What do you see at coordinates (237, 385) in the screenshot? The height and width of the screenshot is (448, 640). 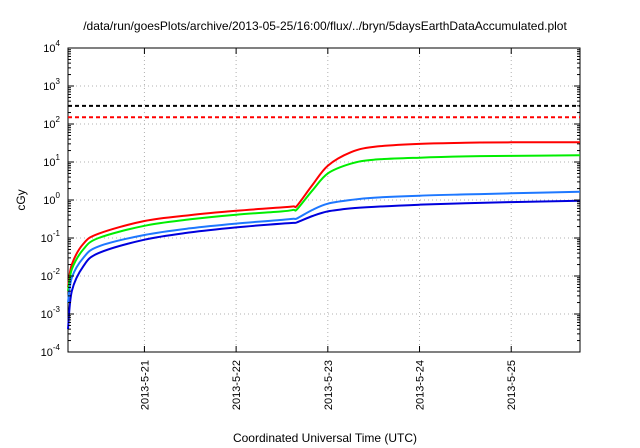 I see `x-tick-label: 2013-5-22` at bounding box center [237, 385].